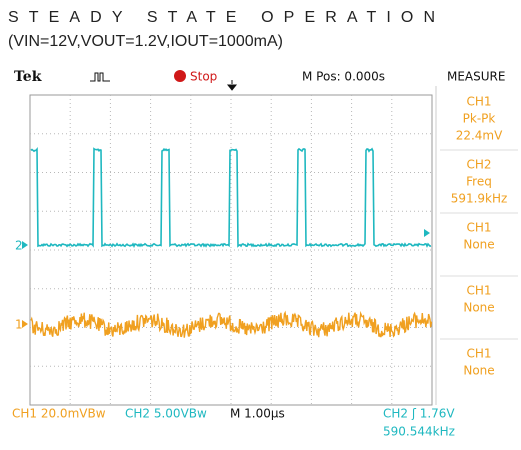 Image resolution: width=521 pixels, height=450 pixels. Describe the element at coordinates (231, 324) in the screenshot. I see `ch1-trace` at that location.